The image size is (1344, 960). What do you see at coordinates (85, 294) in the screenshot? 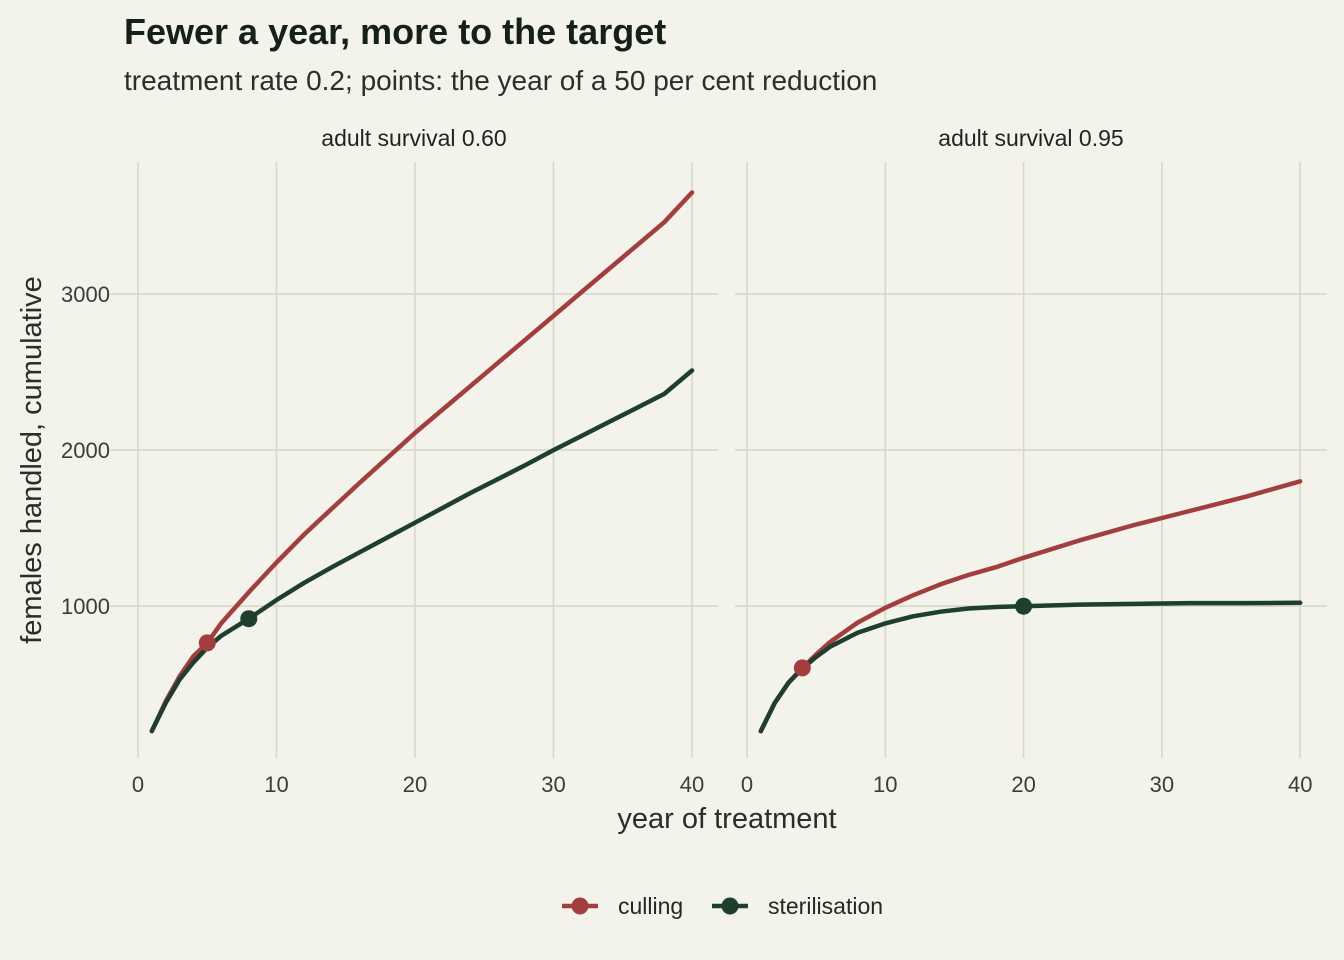
I see `y-tick-label: 3000` at bounding box center [85, 294].